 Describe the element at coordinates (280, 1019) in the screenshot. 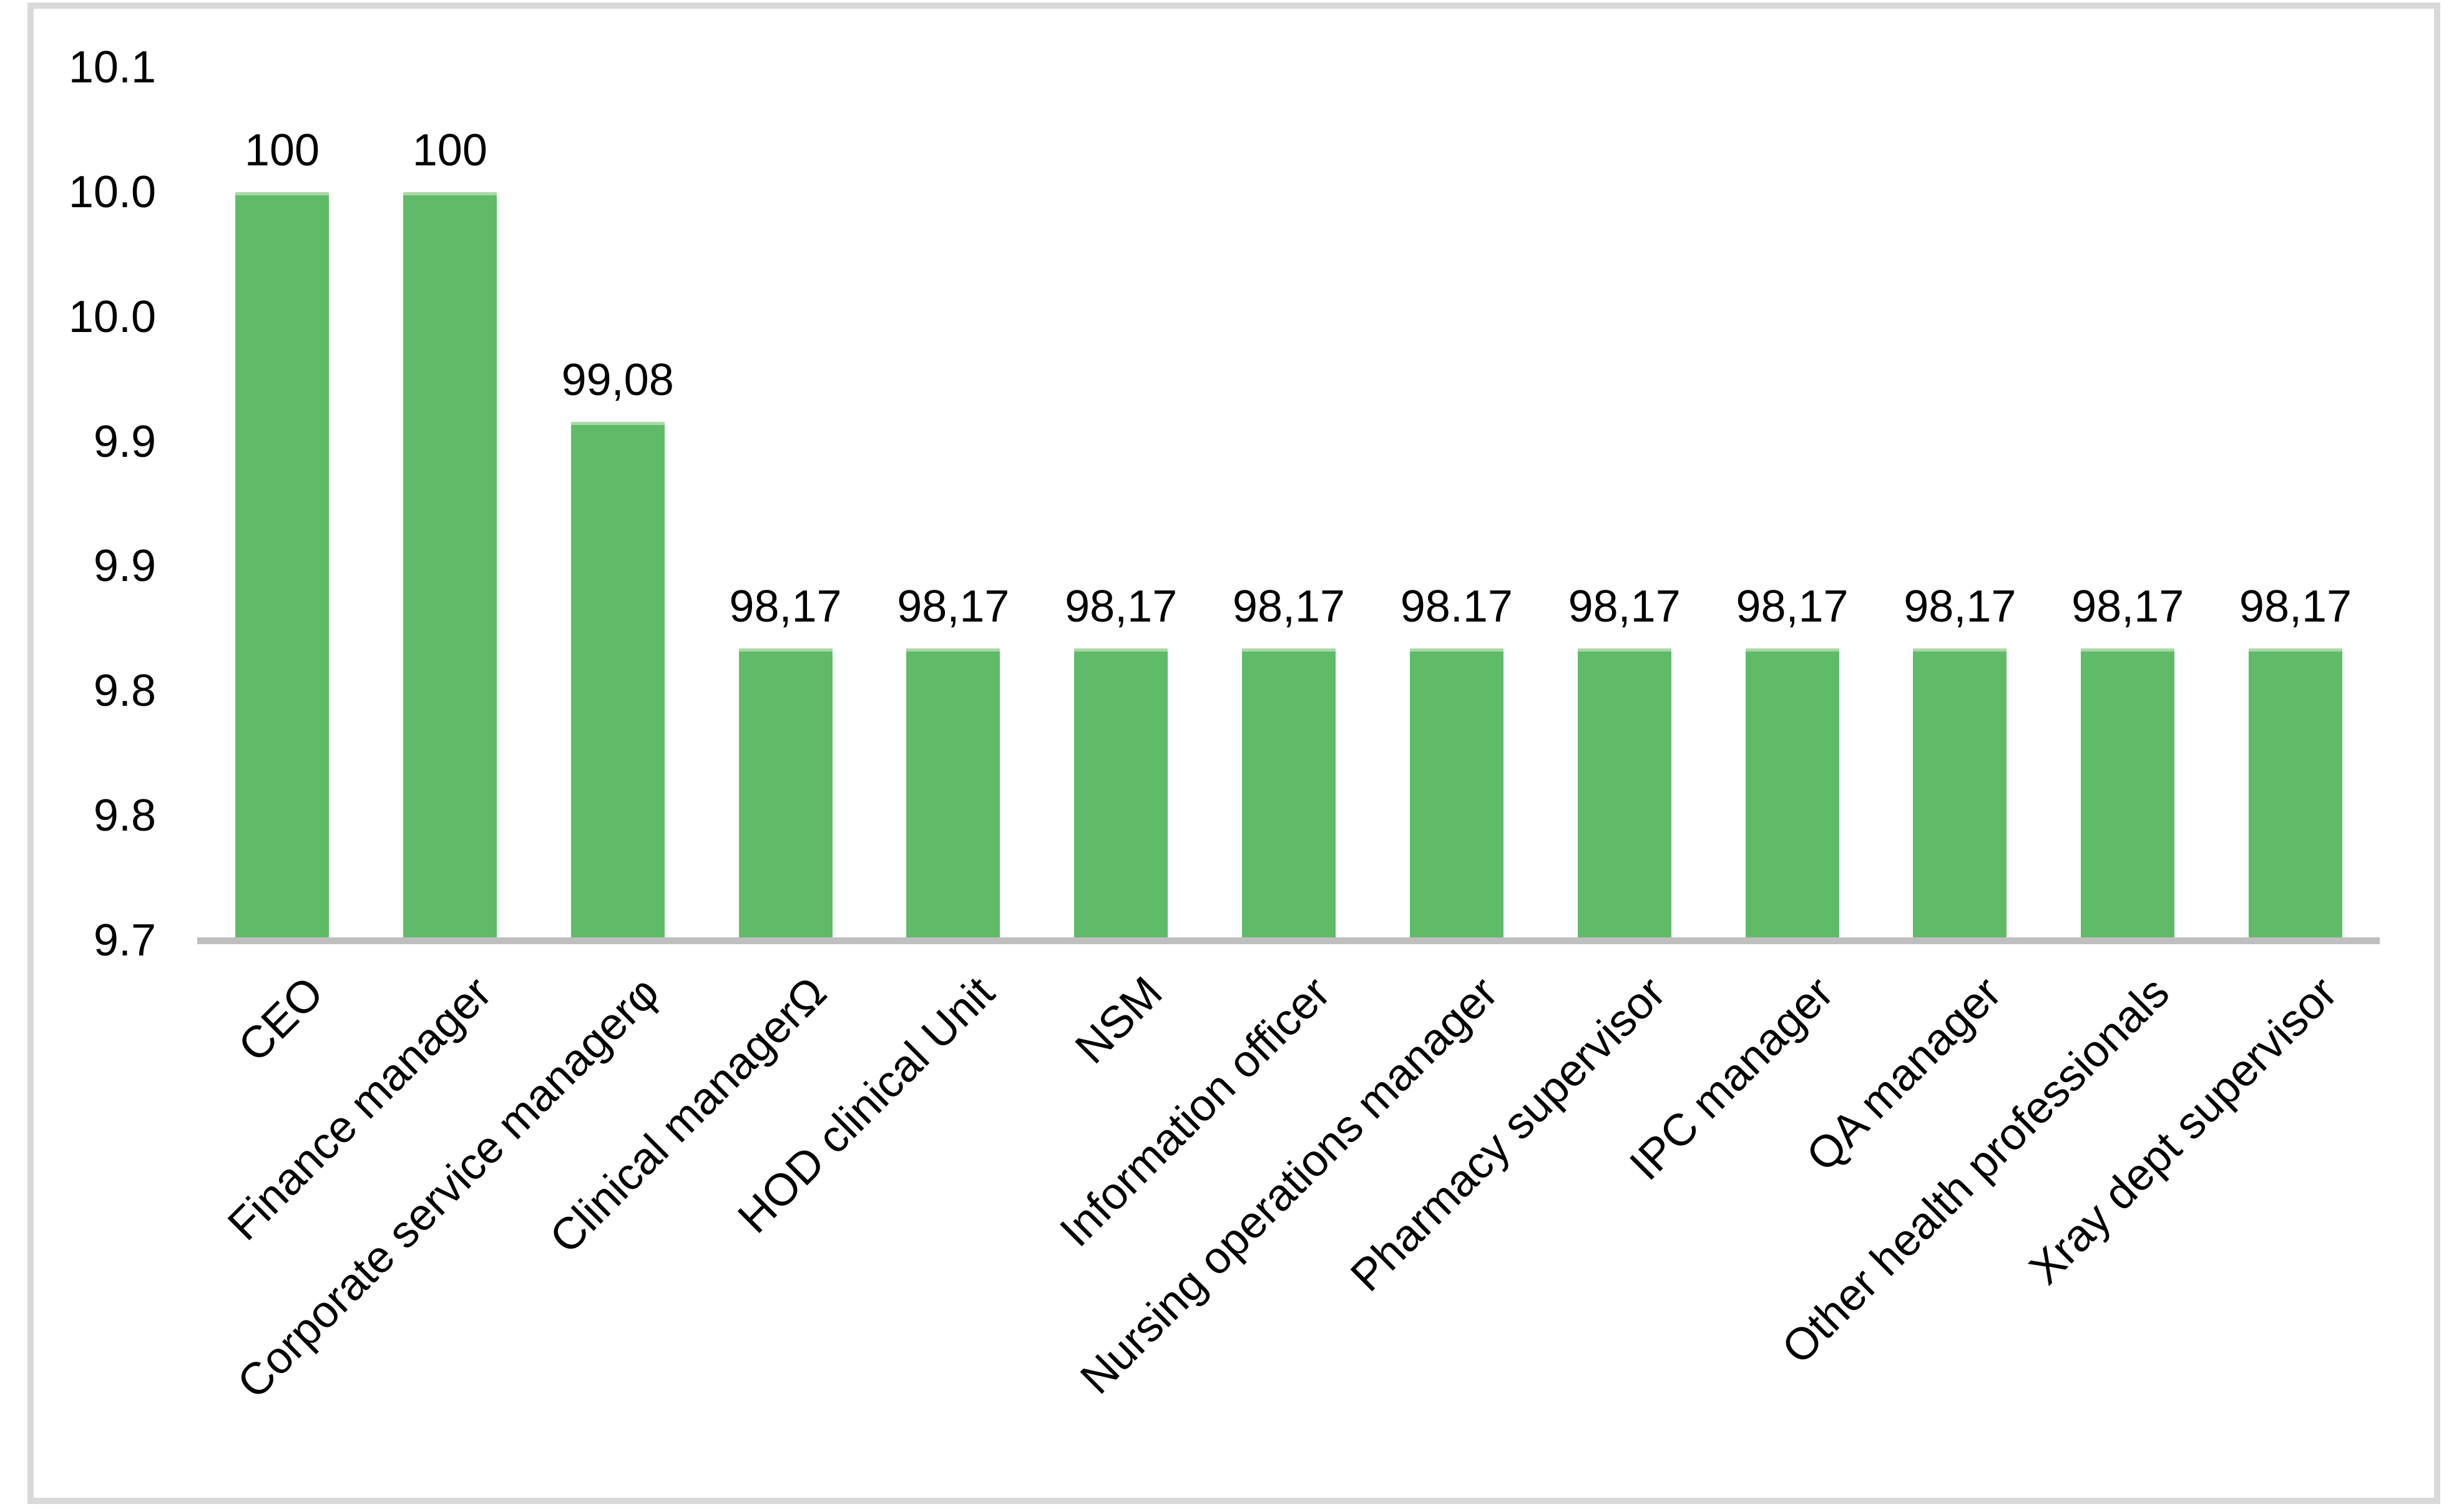

I see `x-category-label: CEO` at that location.